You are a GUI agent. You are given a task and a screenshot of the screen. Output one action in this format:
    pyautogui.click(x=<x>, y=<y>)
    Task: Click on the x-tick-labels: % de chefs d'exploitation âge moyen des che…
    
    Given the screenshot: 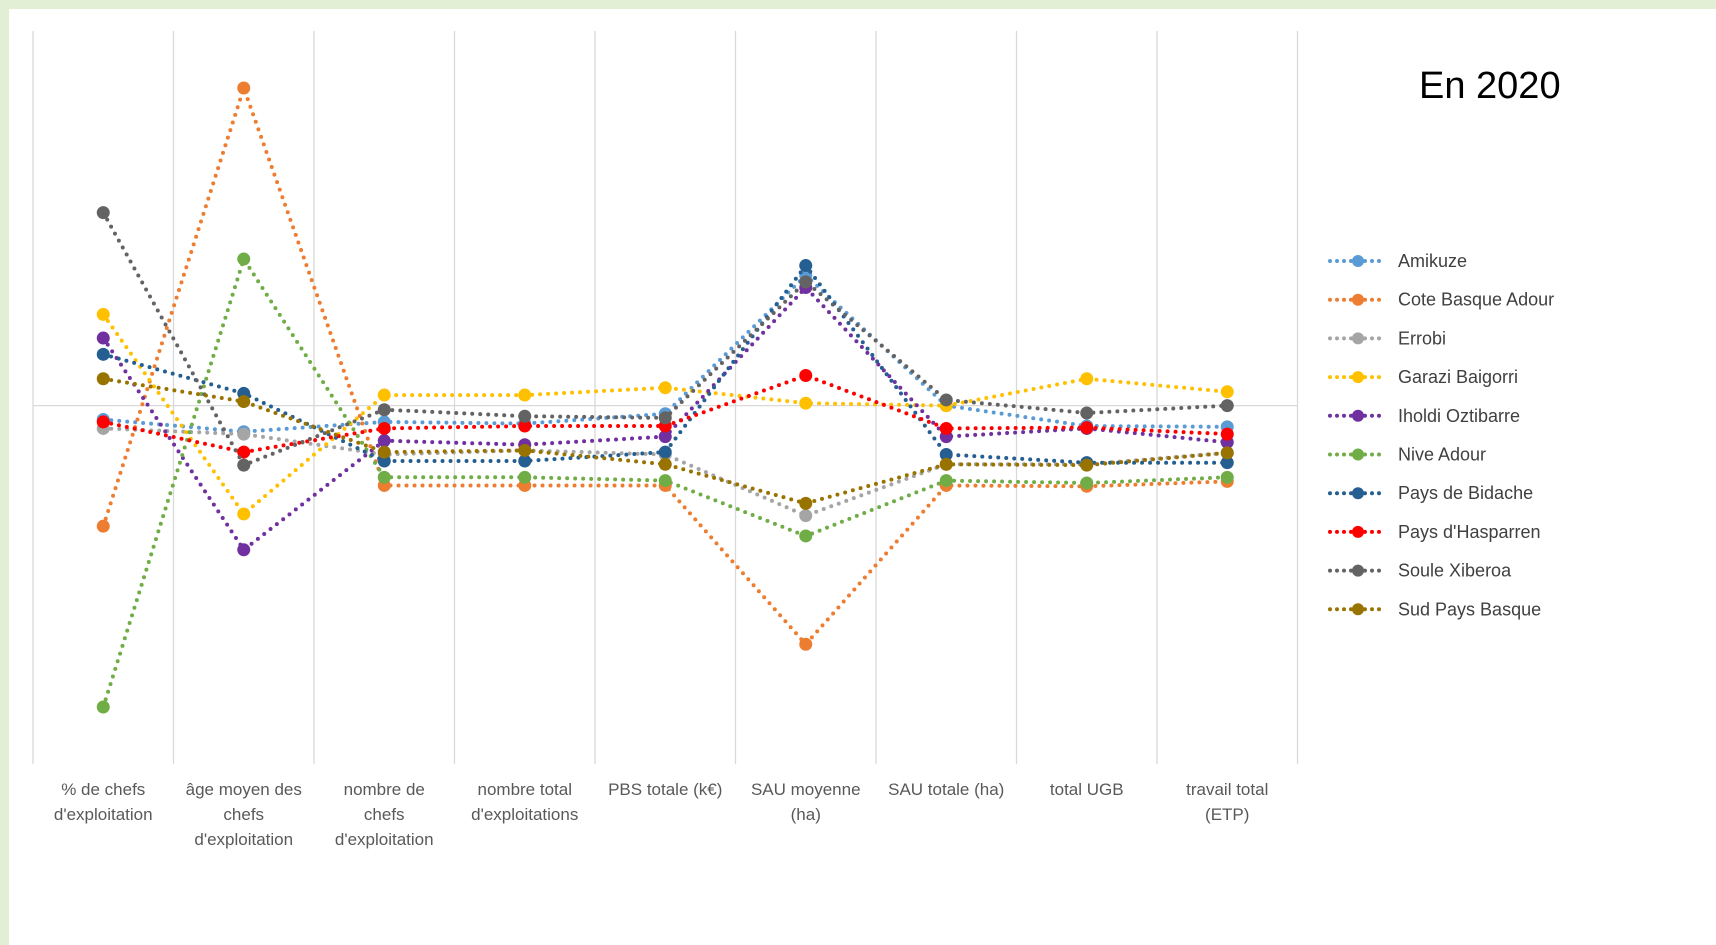 What is the action you would take?
    pyautogui.click(x=661, y=814)
    